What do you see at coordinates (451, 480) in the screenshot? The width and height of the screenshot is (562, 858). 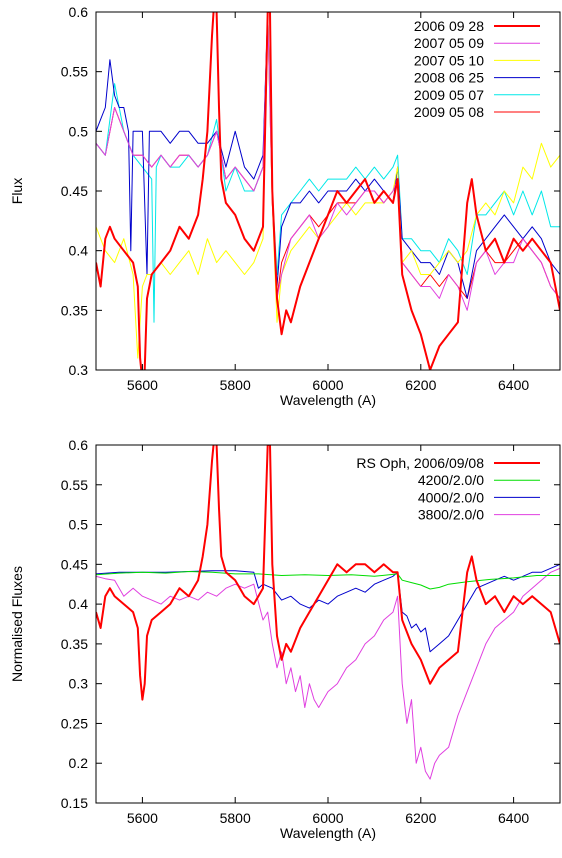 I see `legend-label: 4200/2.0/0` at bounding box center [451, 480].